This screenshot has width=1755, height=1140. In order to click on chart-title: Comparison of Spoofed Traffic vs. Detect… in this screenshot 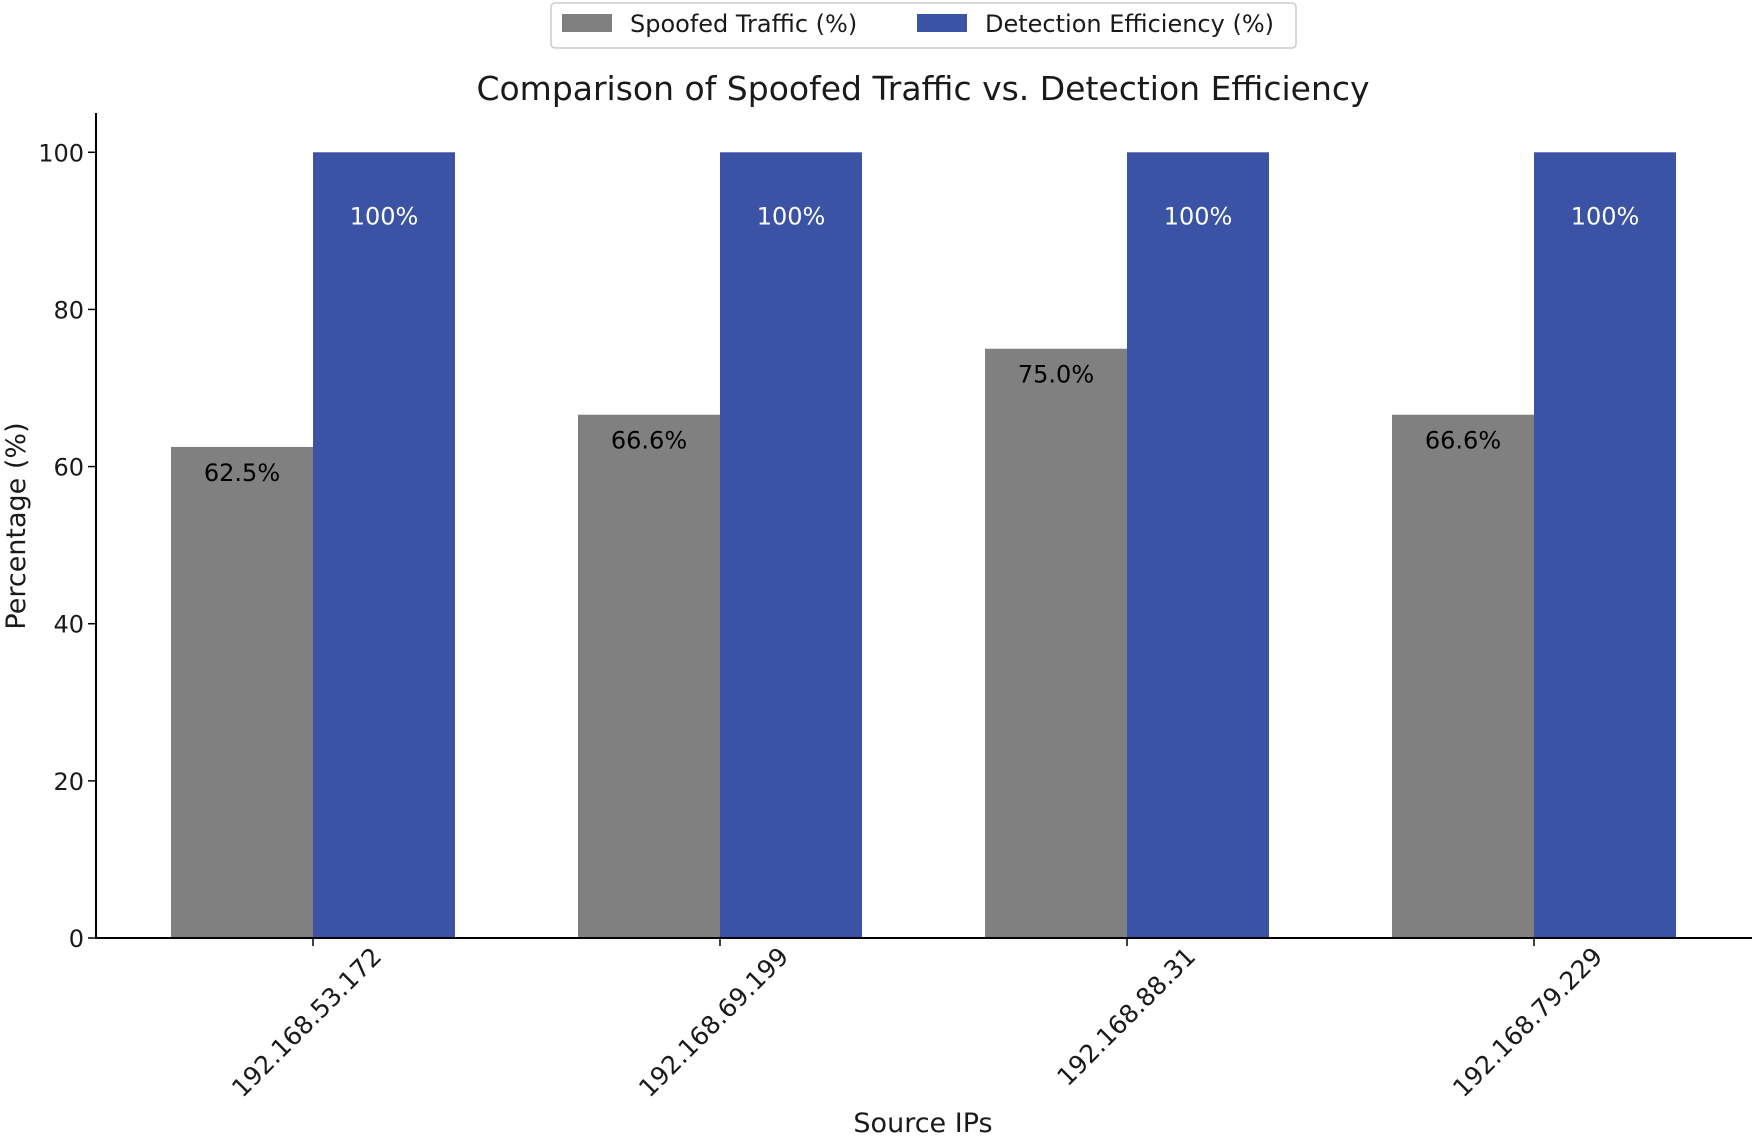, I will do `click(922, 88)`.